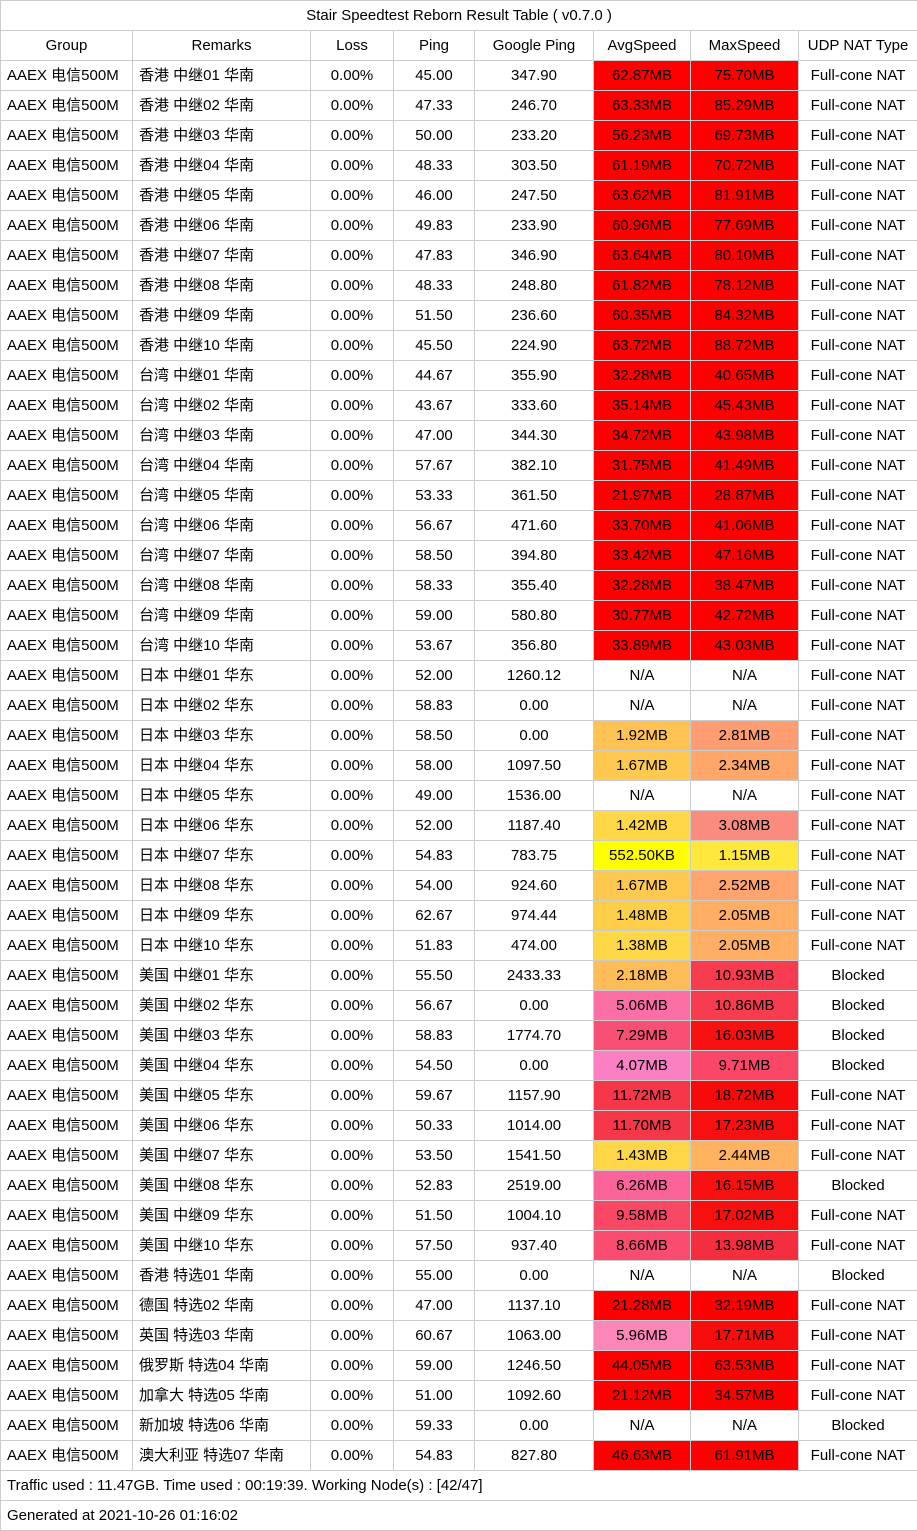  I want to click on google-ping-cell: 2433.33, so click(534, 976).